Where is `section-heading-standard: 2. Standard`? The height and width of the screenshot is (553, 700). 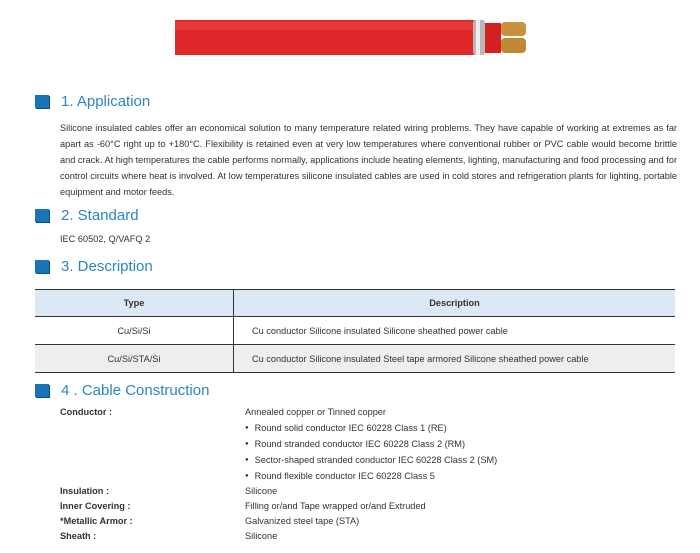
section-heading-standard: 2. Standard is located at coordinates (87, 215).